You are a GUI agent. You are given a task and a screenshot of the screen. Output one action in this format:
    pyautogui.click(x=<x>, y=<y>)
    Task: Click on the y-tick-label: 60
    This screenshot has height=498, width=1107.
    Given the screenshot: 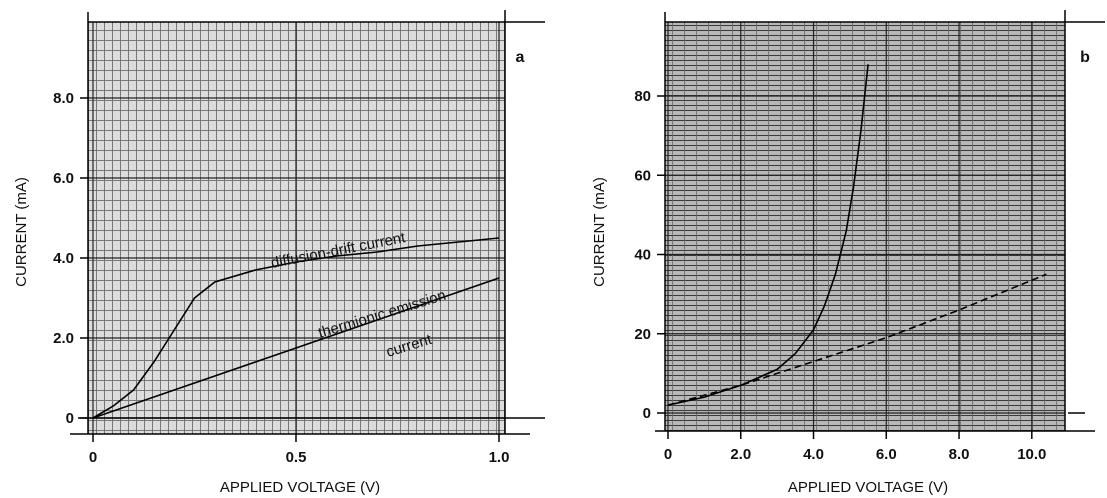 What is the action you would take?
    pyautogui.click(x=642, y=175)
    